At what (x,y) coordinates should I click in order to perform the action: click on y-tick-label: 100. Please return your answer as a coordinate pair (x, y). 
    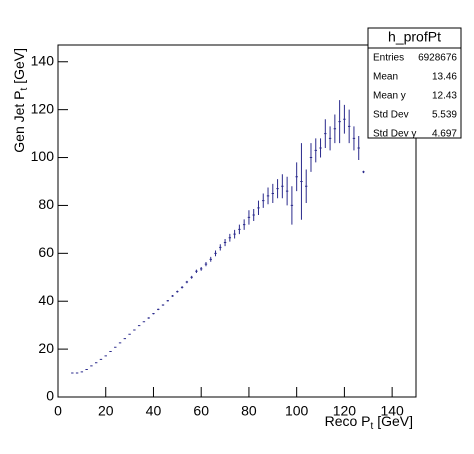
    Looking at the image, I should click on (43, 156).